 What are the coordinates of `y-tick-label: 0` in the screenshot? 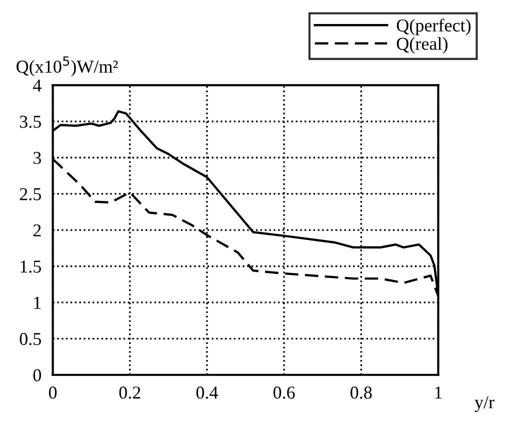 It's located at (37, 375).